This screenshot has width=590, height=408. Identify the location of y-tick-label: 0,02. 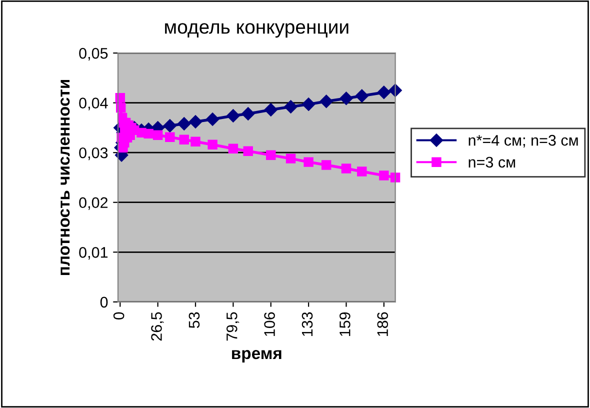
(93, 203).